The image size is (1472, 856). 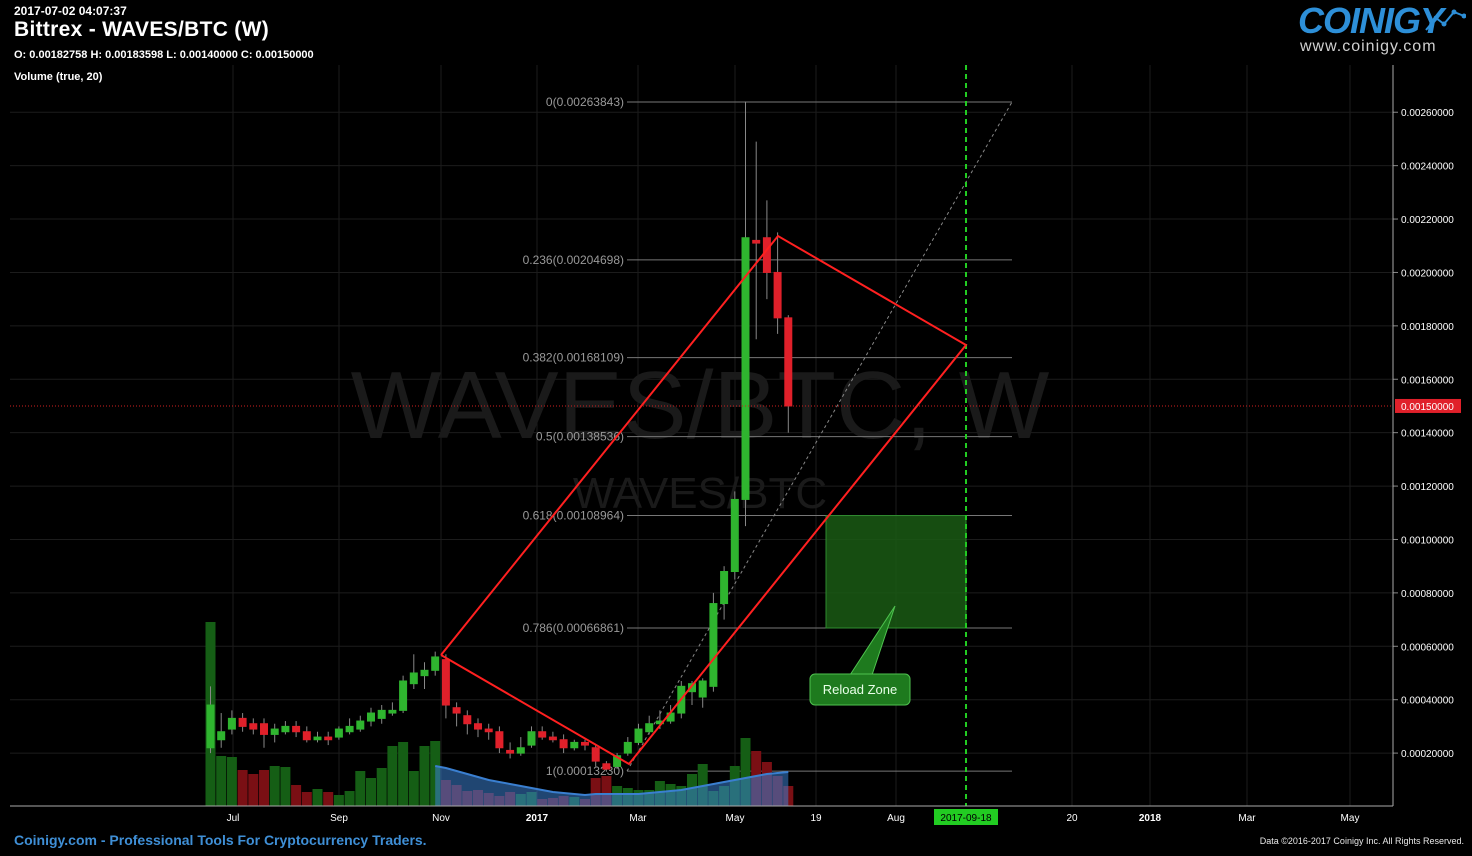 I want to click on x-tick-label: Nov, so click(x=441, y=818).